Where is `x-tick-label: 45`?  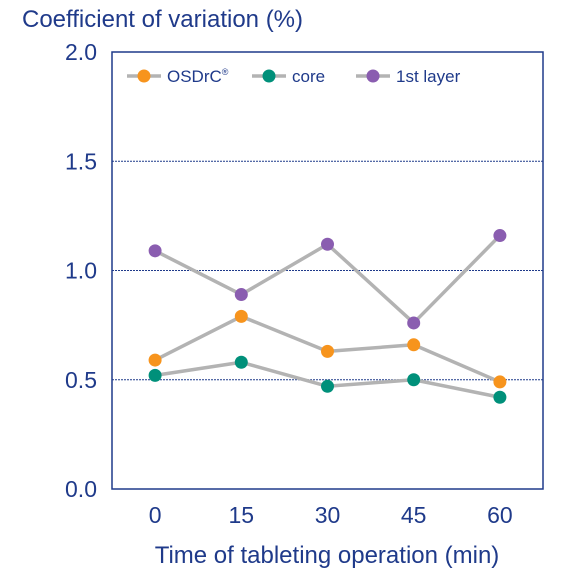 x-tick-label: 45 is located at coordinates (414, 515).